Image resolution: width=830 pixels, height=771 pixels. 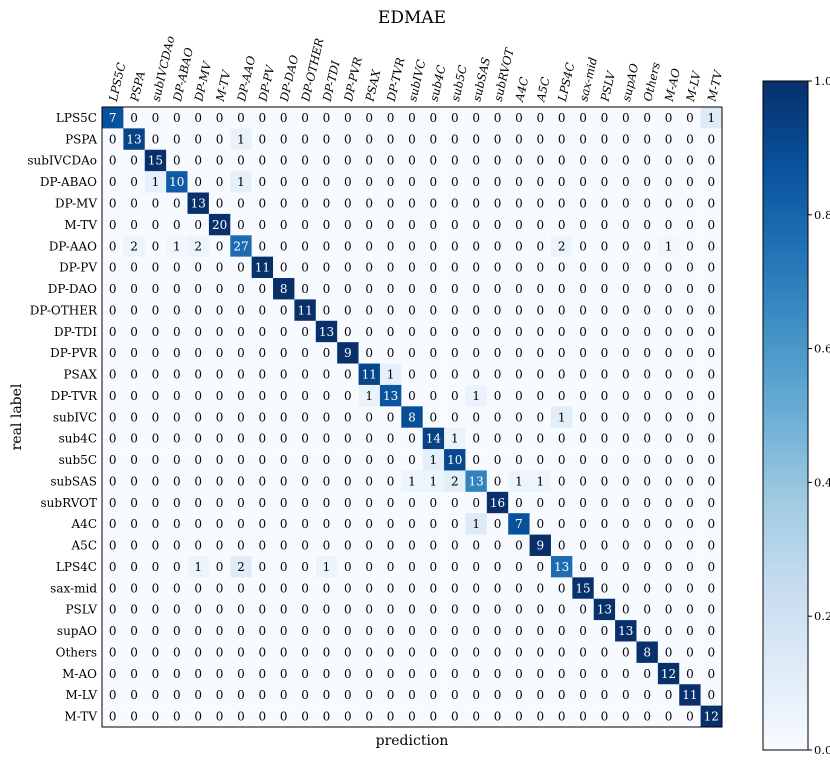 I want to click on cell-value: 13, so click(x=561, y=567).